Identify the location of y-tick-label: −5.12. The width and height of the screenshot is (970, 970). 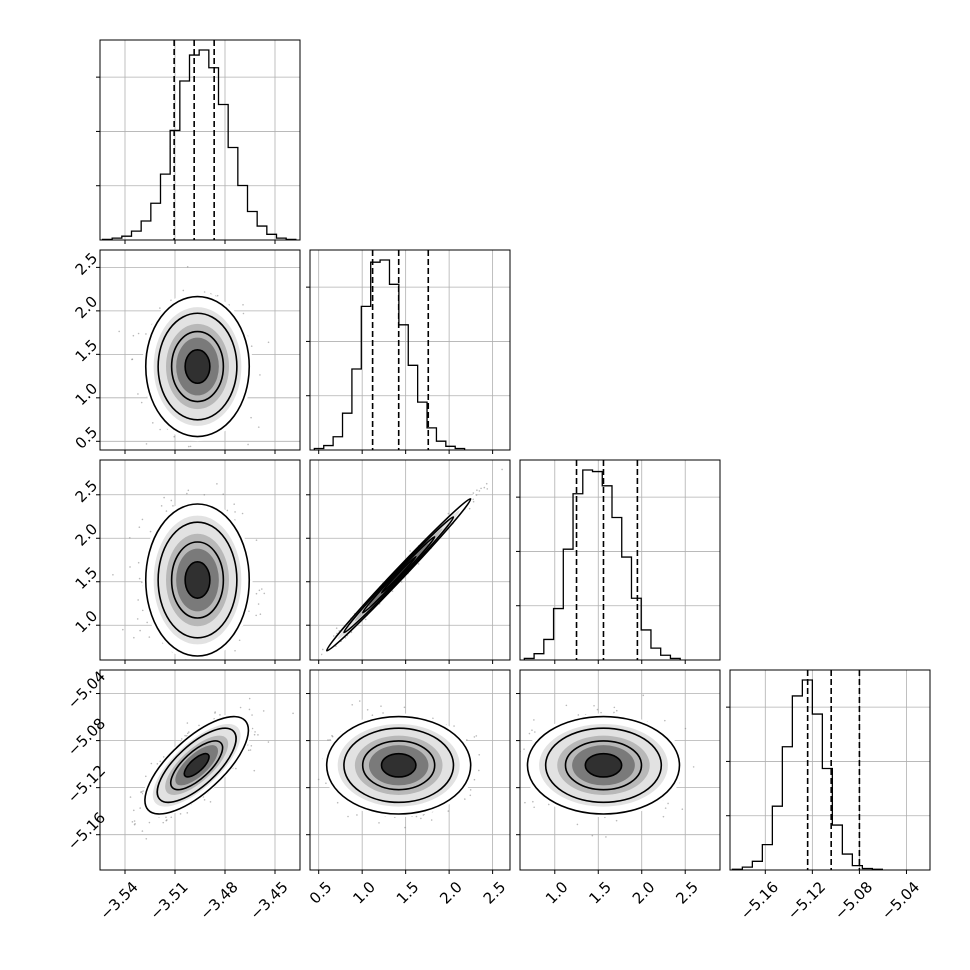
(86, 783).